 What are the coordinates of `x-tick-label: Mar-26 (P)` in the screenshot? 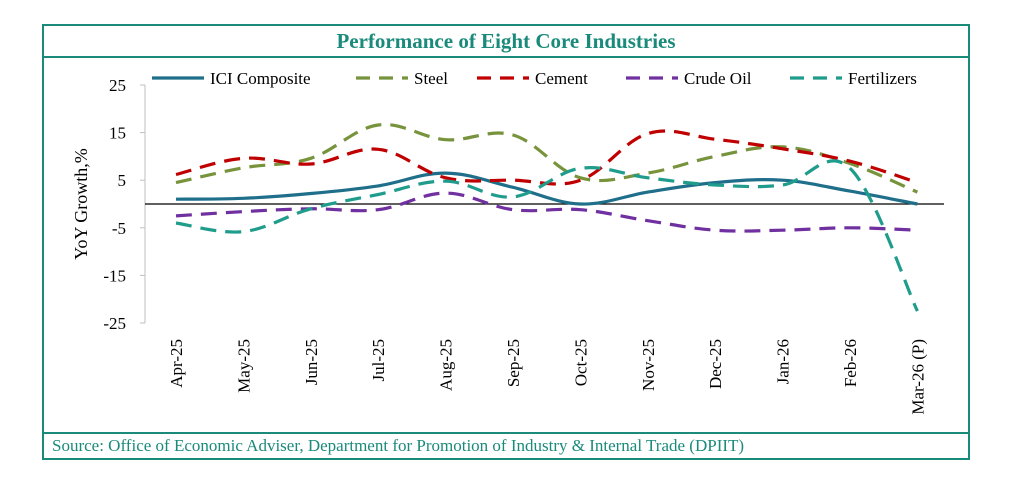 It's located at (917, 377).